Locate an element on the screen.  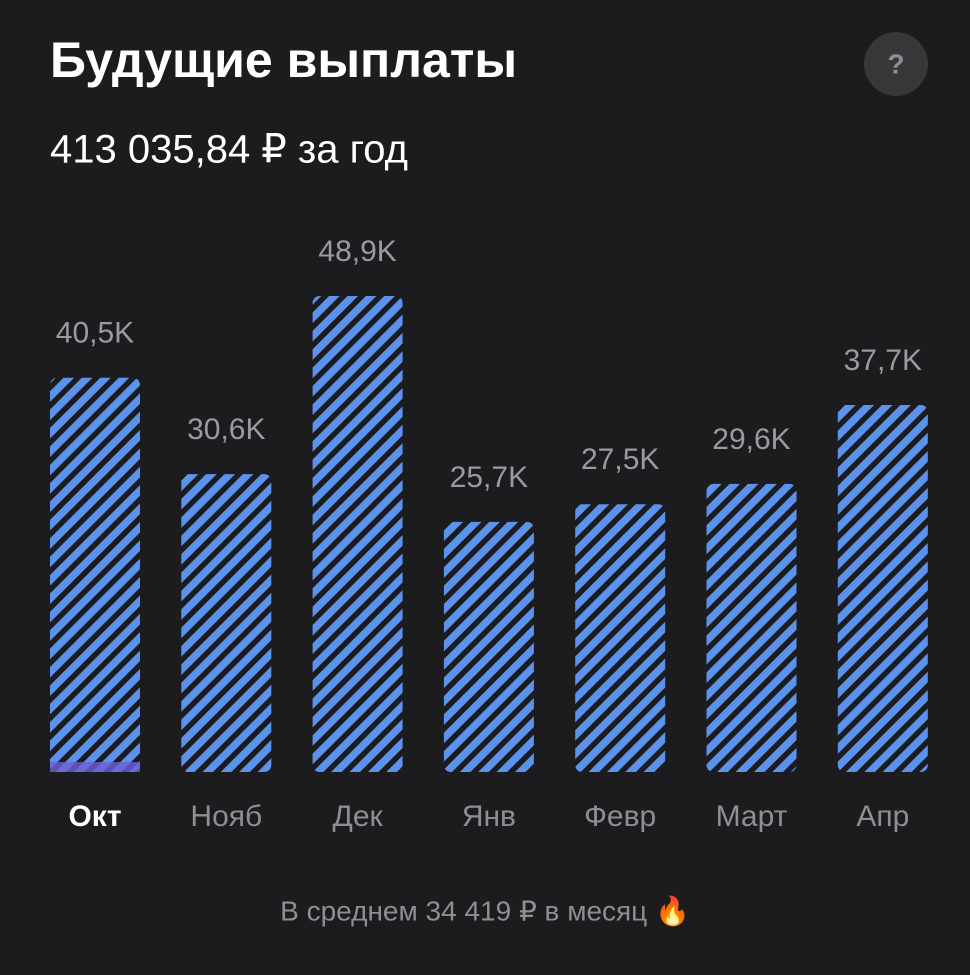
help-button is located at coordinates (896, 64).